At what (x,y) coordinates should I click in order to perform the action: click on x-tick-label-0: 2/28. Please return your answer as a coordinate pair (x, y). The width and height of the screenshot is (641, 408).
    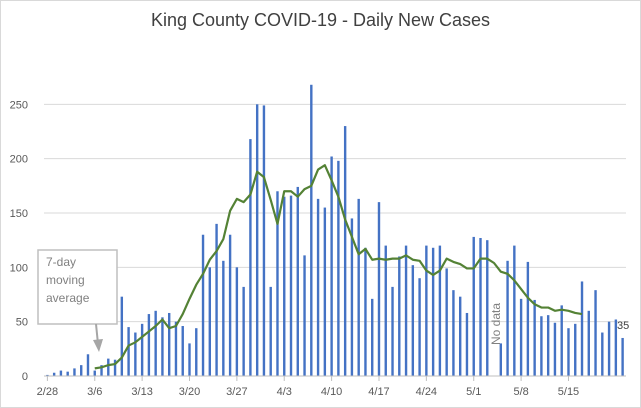
    Looking at the image, I should click on (47, 392).